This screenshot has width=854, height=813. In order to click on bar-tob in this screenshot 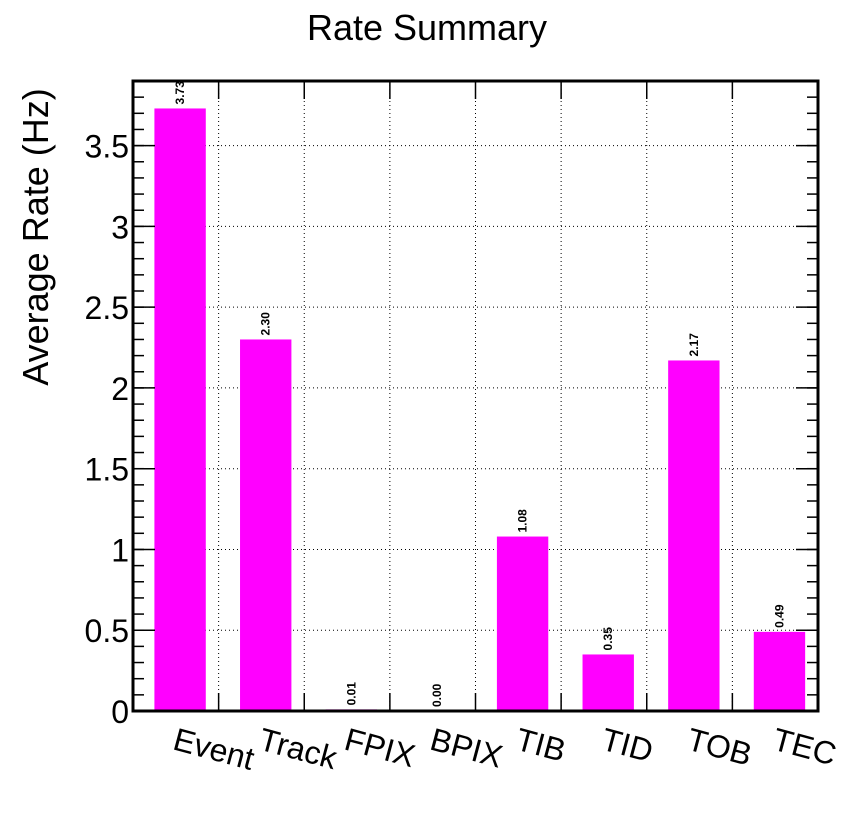, I will do `click(694, 535)`.